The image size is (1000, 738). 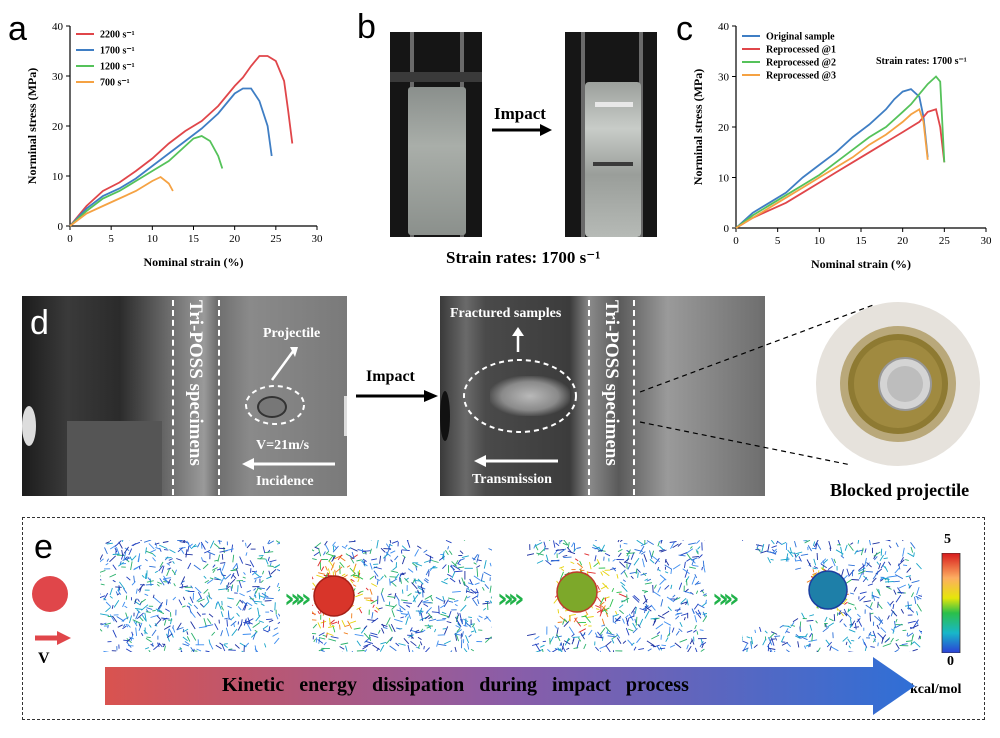 What do you see at coordinates (115, 83) in the screenshot?
I see `legend-label-4: 700 s⁻¹` at bounding box center [115, 83].